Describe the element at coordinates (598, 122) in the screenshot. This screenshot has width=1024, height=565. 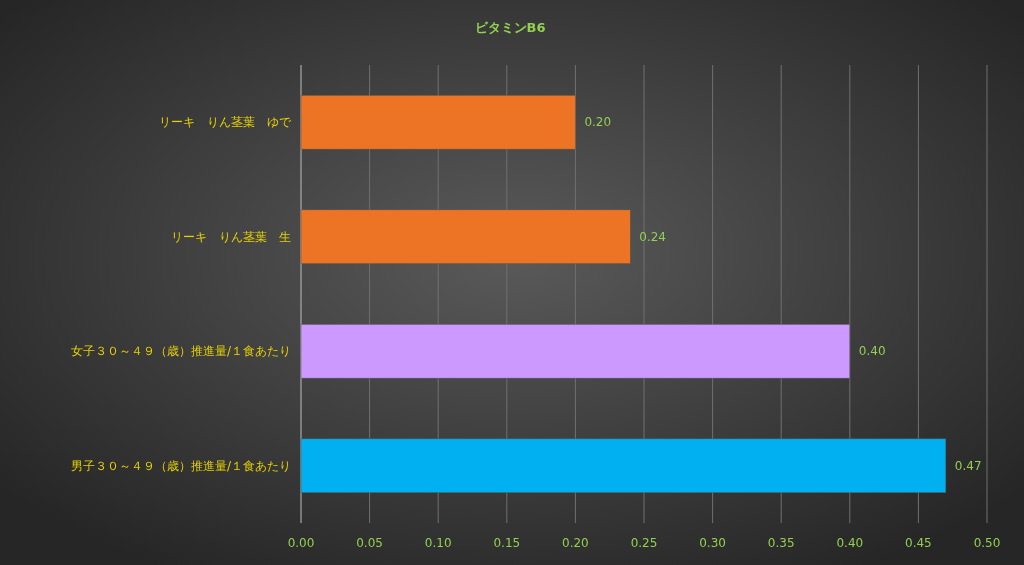
I see `data-label: 0.20` at that location.